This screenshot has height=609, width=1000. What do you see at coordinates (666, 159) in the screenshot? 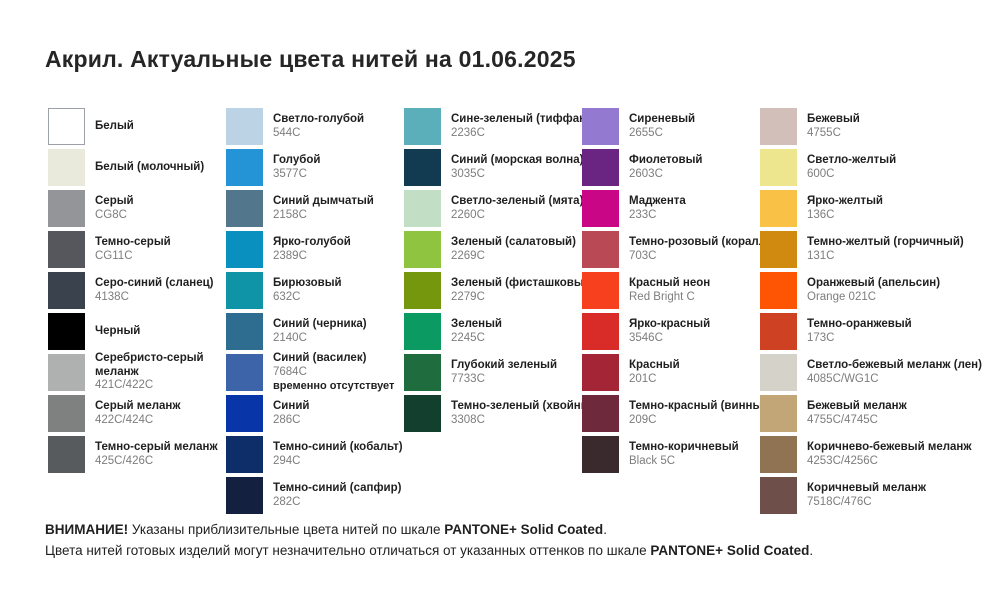
I see `color-name: Фиолетовый` at bounding box center [666, 159].